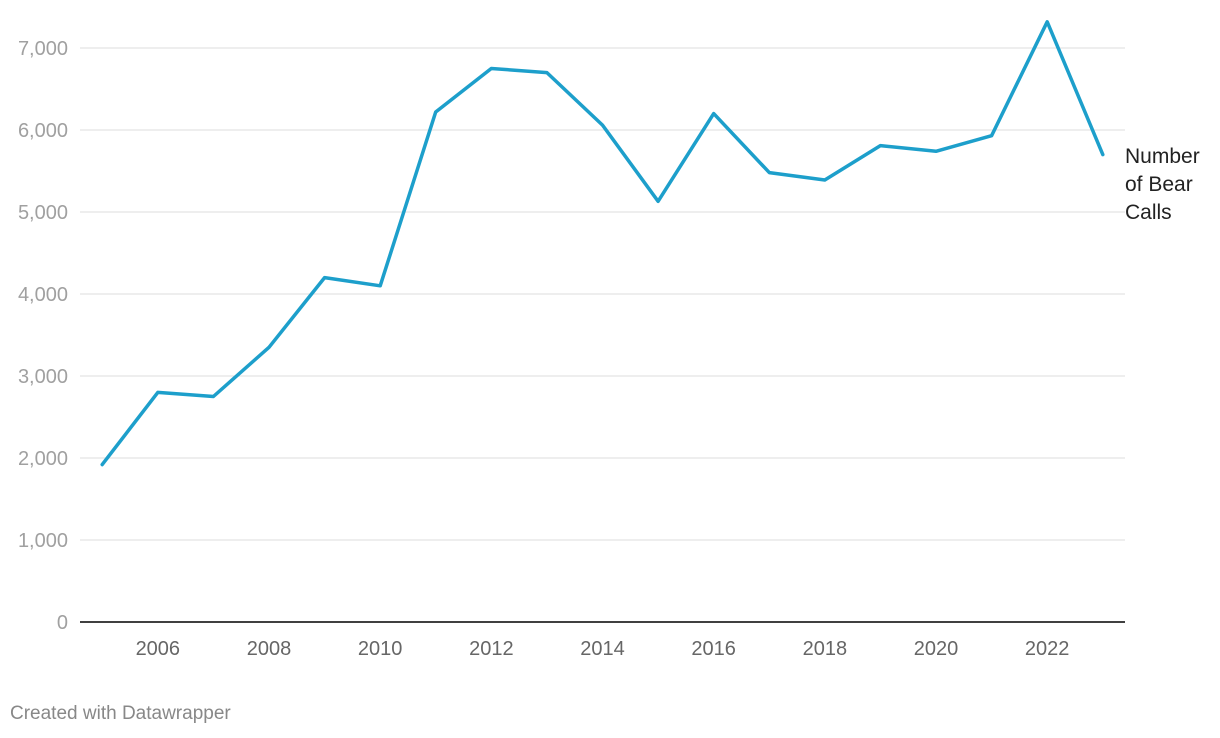 The height and width of the screenshot is (738, 1220). Describe the element at coordinates (1047, 649) in the screenshot. I see `x-tick-label: 2022` at that location.